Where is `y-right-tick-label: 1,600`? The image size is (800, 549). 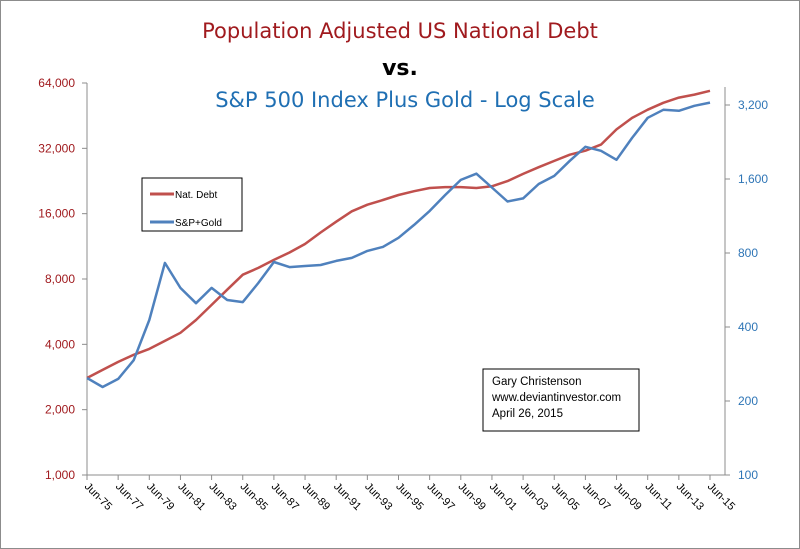
y-right-tick-label: 1,600 is located at coordinates (753, 179).